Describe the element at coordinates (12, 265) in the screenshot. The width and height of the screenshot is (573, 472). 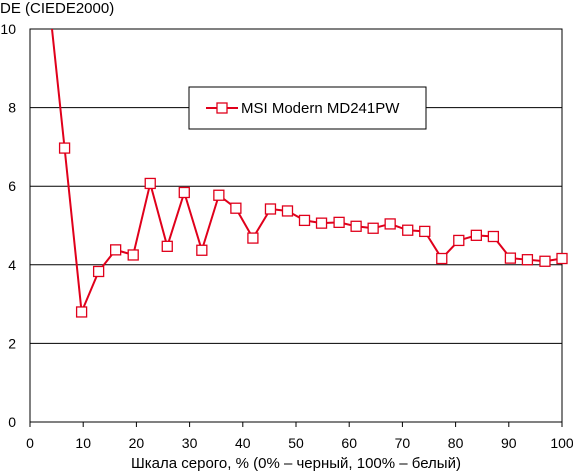
I see `y-tick-label: 4` at that location.